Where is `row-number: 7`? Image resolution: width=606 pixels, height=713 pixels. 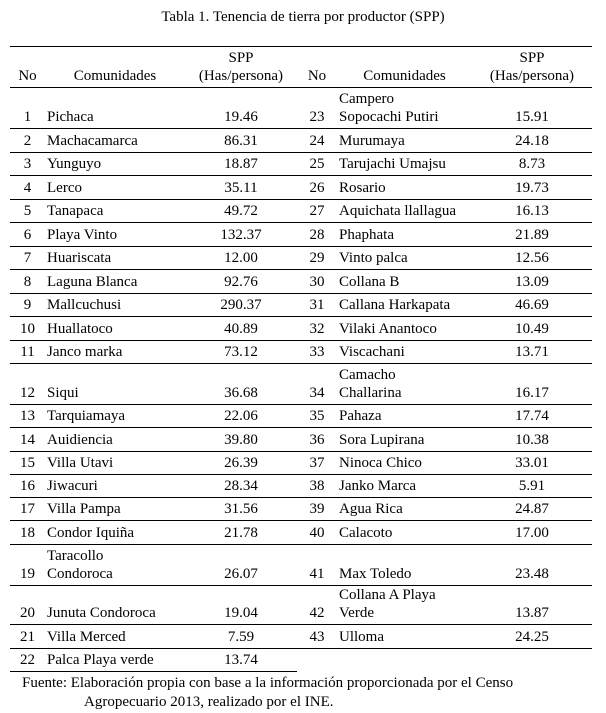
row-number: 7 is located at coordinates (27, 258).